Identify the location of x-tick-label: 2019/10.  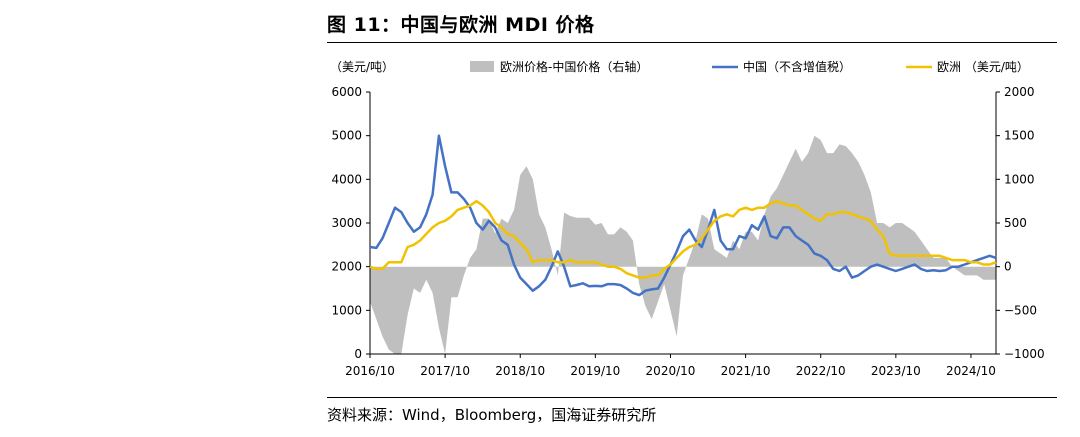
(595, 371).